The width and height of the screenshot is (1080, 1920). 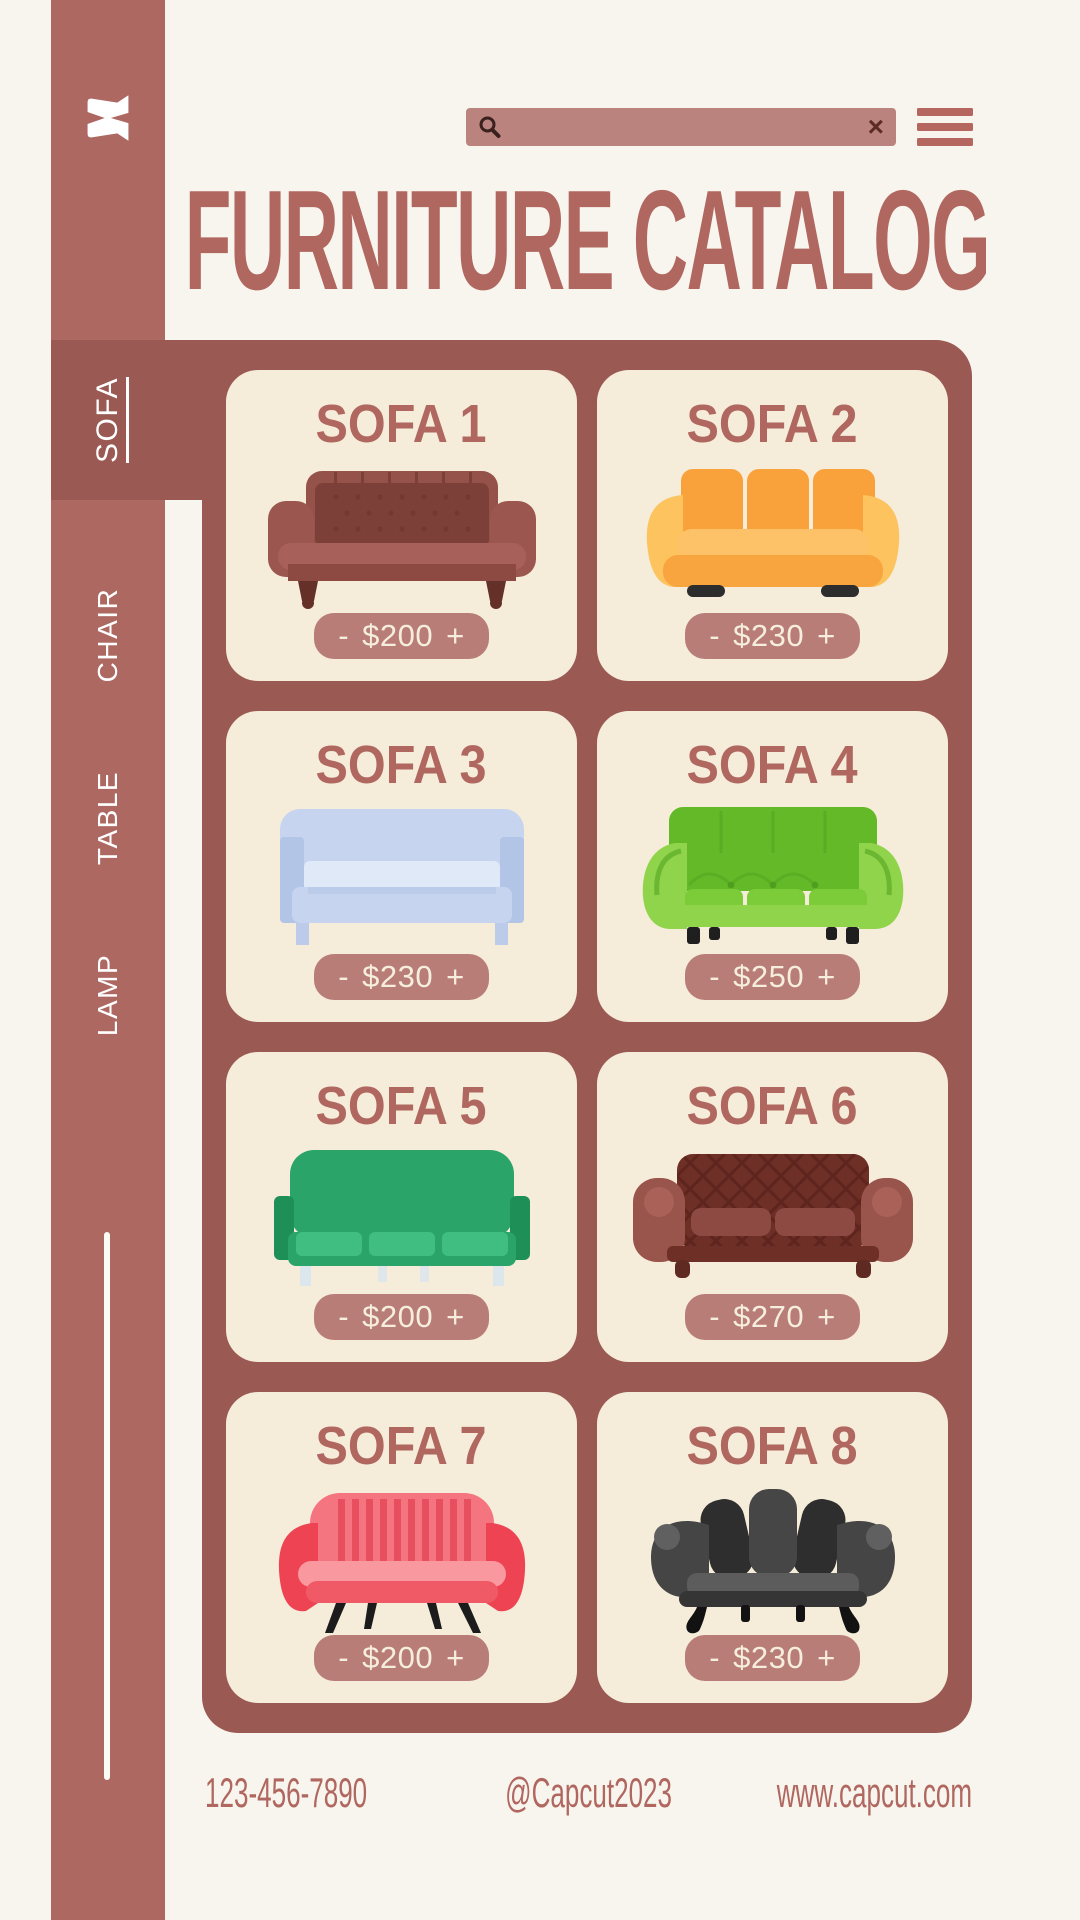 I want to click on sofa-illustration-lounge, so click(x=772, y=876).